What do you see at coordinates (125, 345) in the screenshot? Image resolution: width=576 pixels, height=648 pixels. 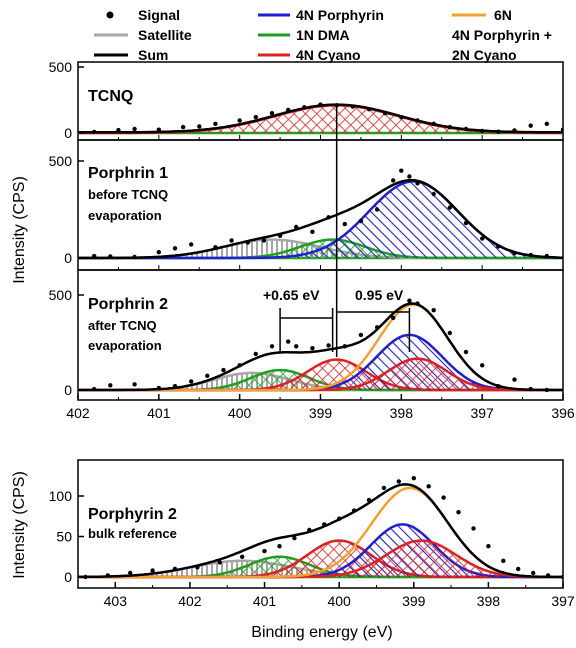 I see `panel-sublabel-porphrin-2b: evaporation` at bounding box center [125, 345].